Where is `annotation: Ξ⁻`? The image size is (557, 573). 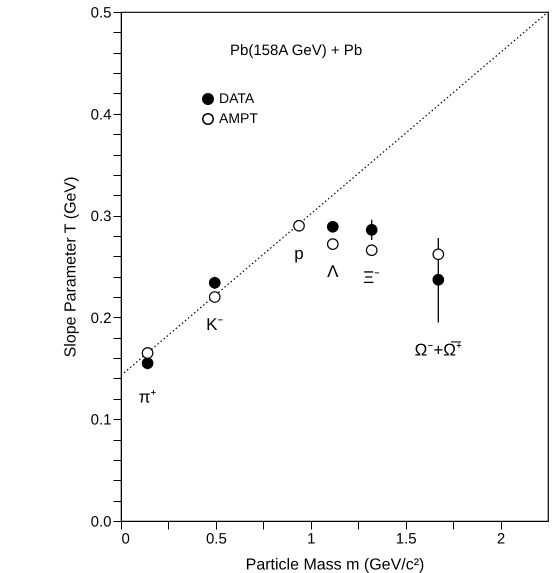 annotation: Ξ⁻ is located at coordinates (371, 278).